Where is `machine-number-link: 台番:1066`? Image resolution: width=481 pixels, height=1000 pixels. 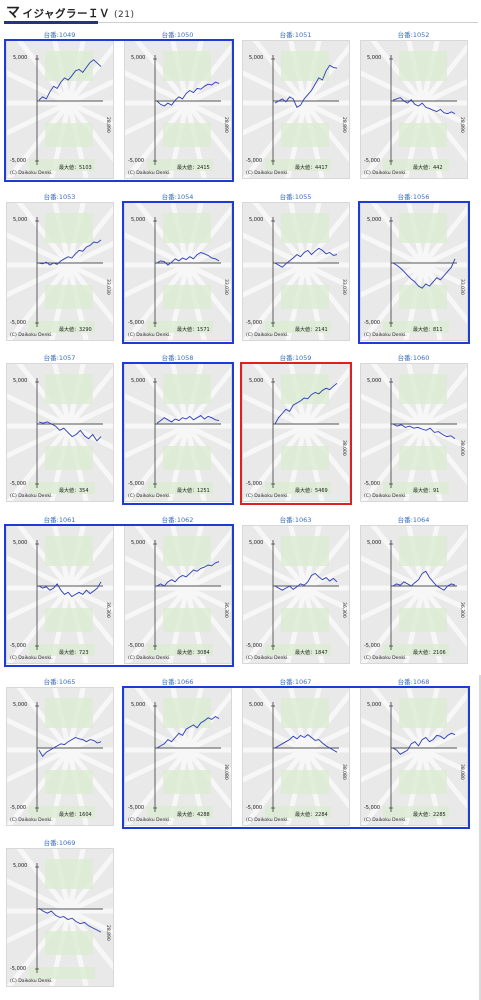
machine-number-link: 台番:1066 is located at coordinates (177, 682).